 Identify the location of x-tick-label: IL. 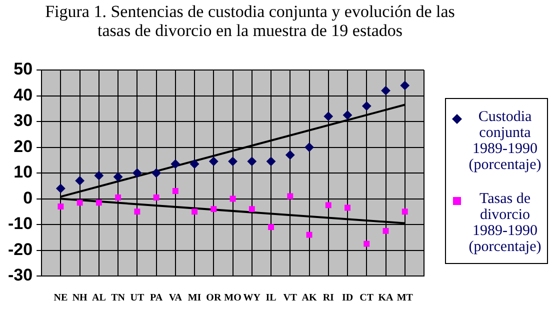
(271, 298).